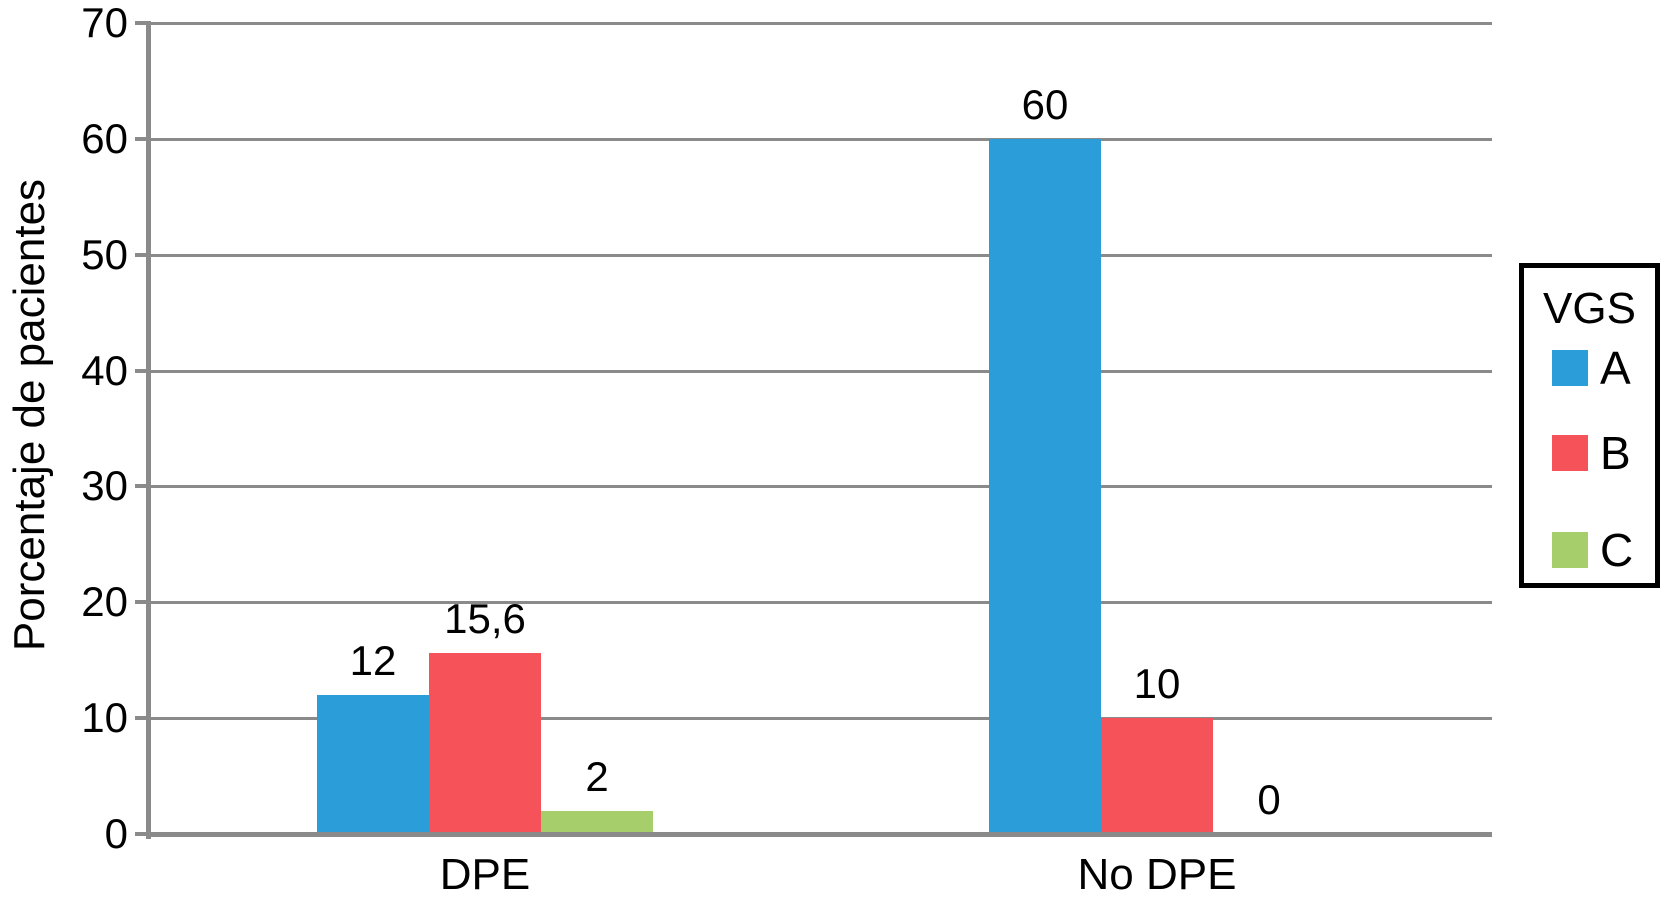 Image resolution: width=1662 pixels, height=907 pixels. Describe the element at coordinates (104, 370) in the screenshot. I see `y-tick-label-40: 40` at that location.